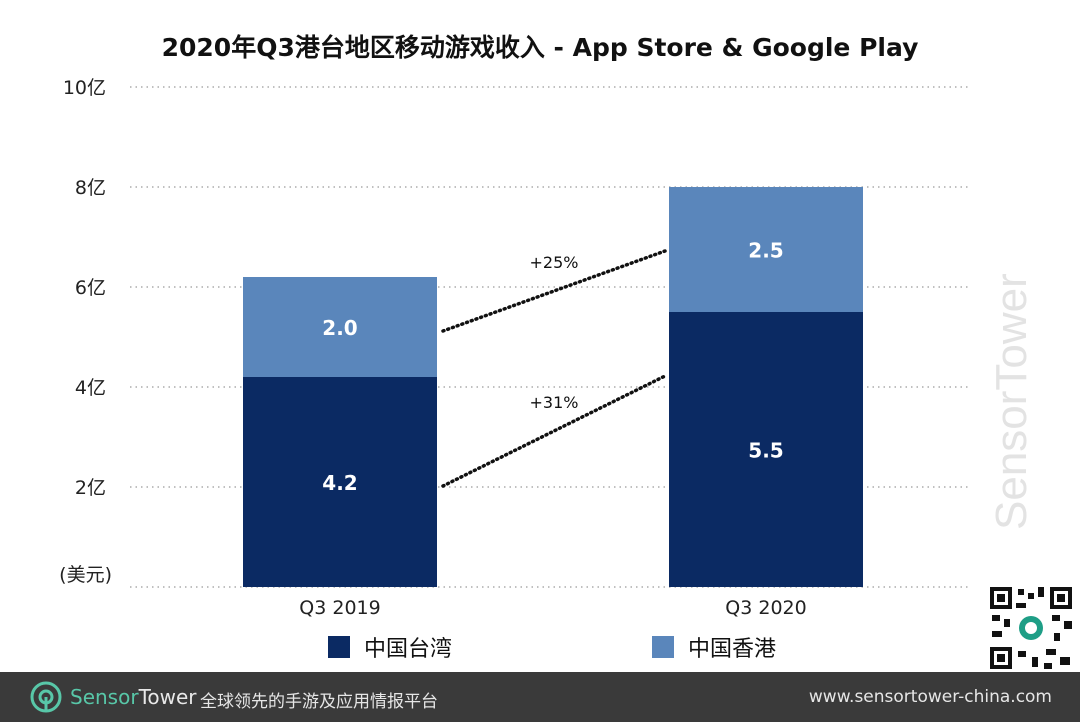  Describe the element at coordinates (732, 649) in the screenshot. I see `legend-label-hongkong: 中国香港` at that location.